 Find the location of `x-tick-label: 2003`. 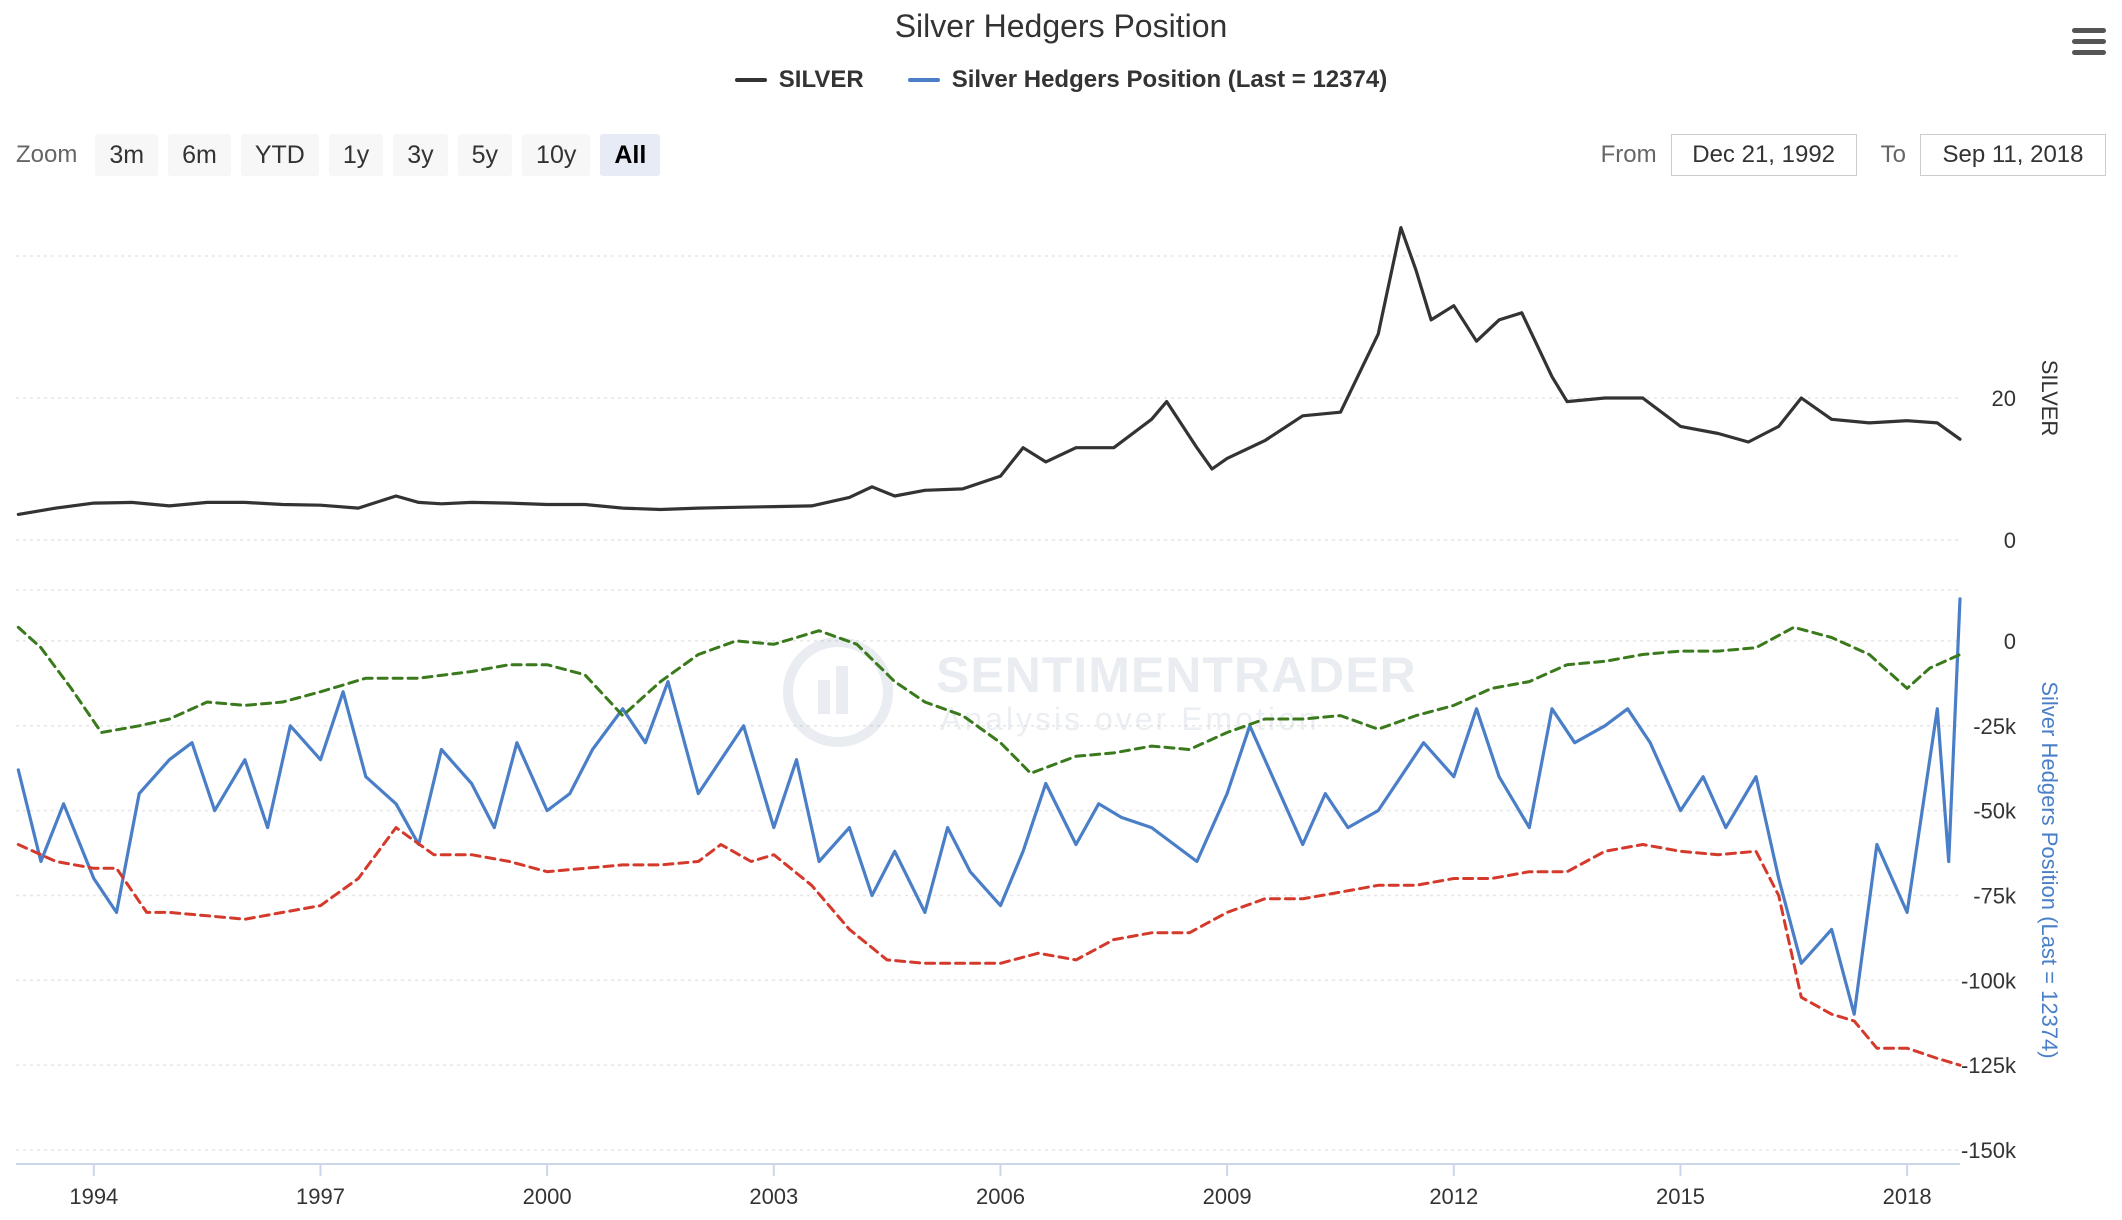

x-tick-label: 2003 is located at coordinates (773, 1196).